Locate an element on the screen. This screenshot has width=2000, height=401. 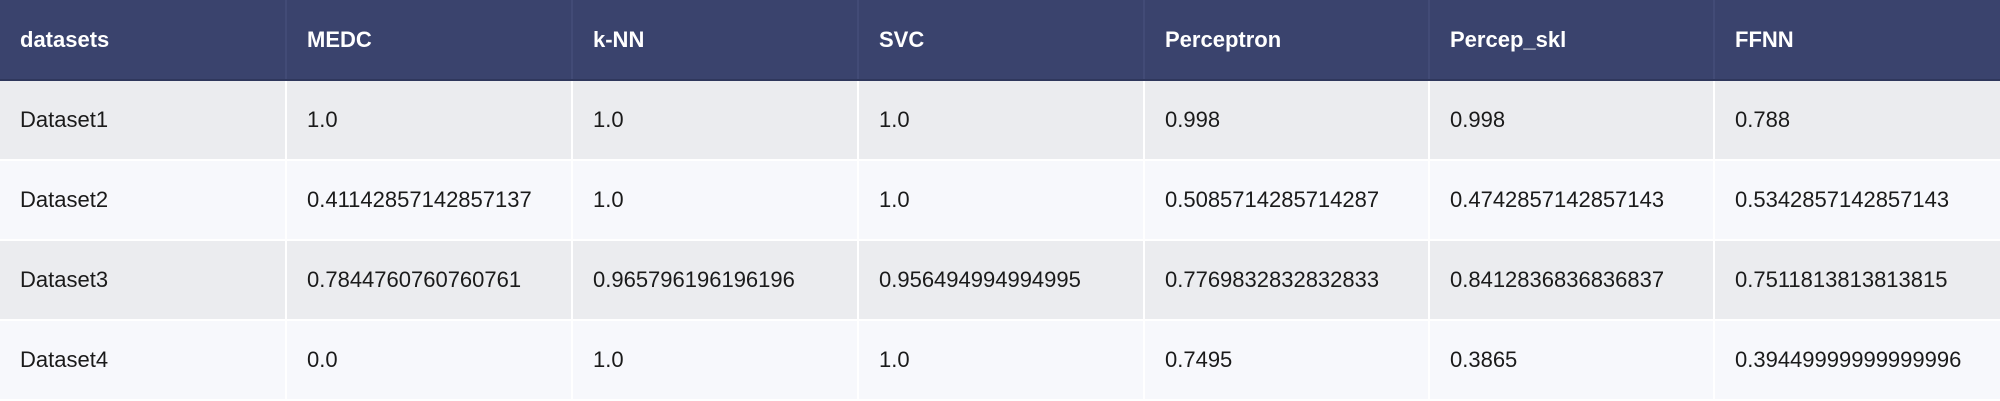
column-header-svc: SVC is located at coordinates (1001, 40).